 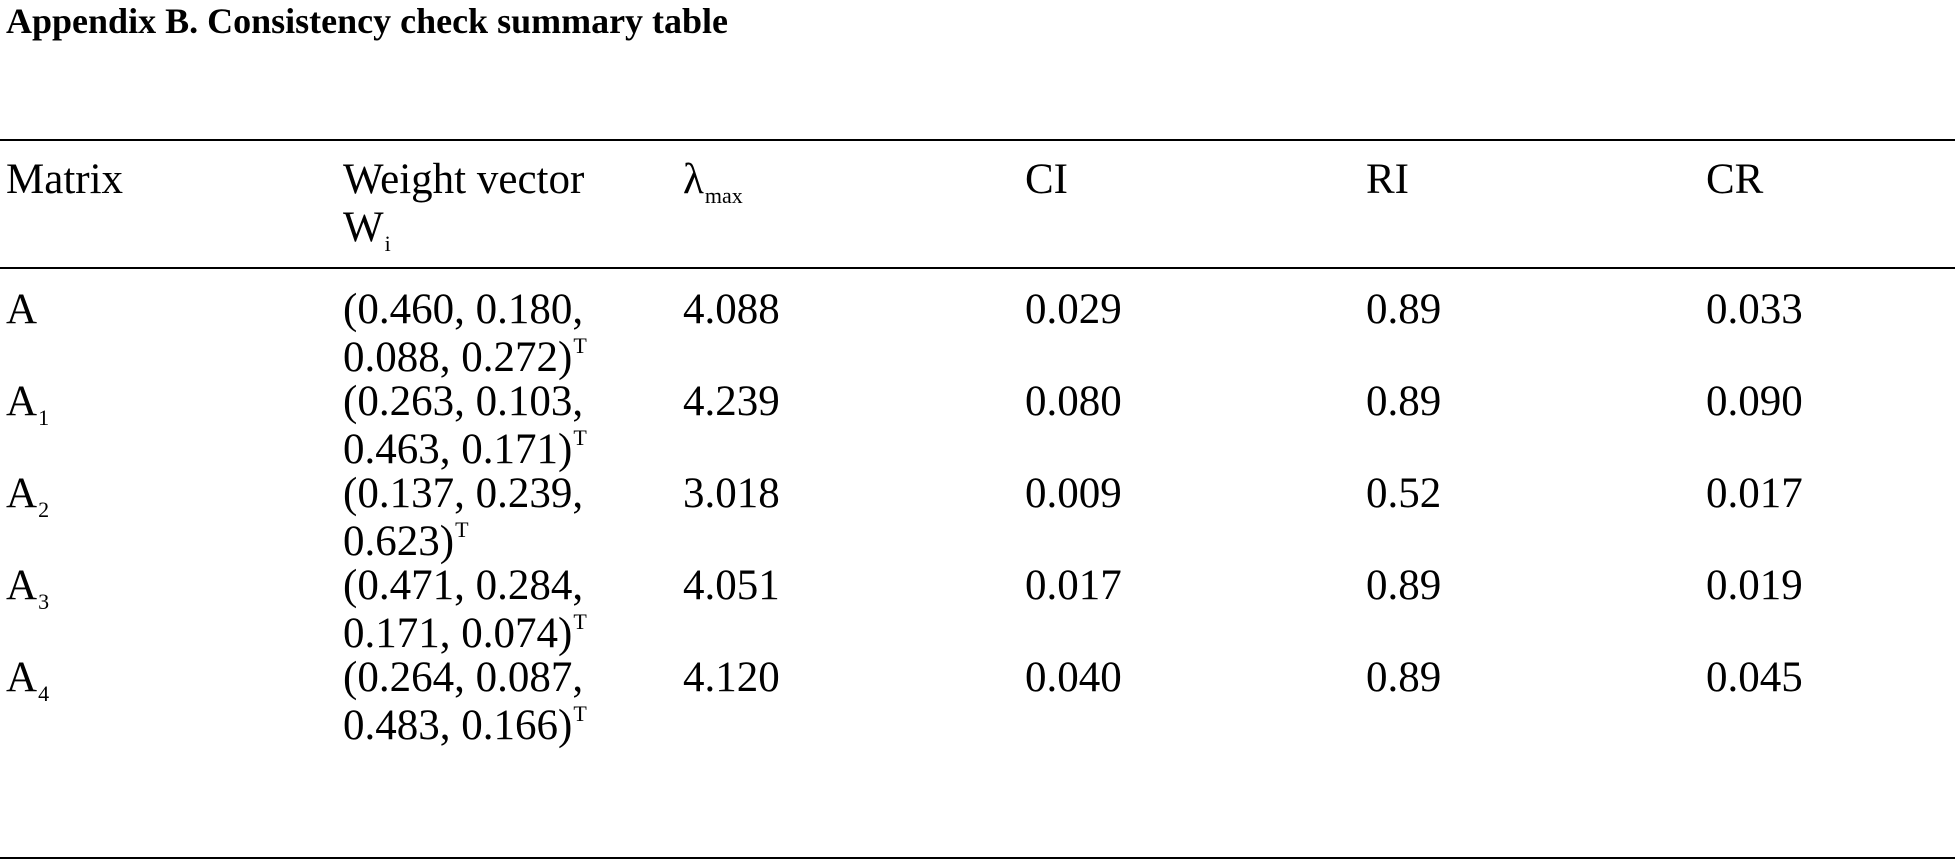 I want to click on table-top-rule, so click(x=977, y=140).